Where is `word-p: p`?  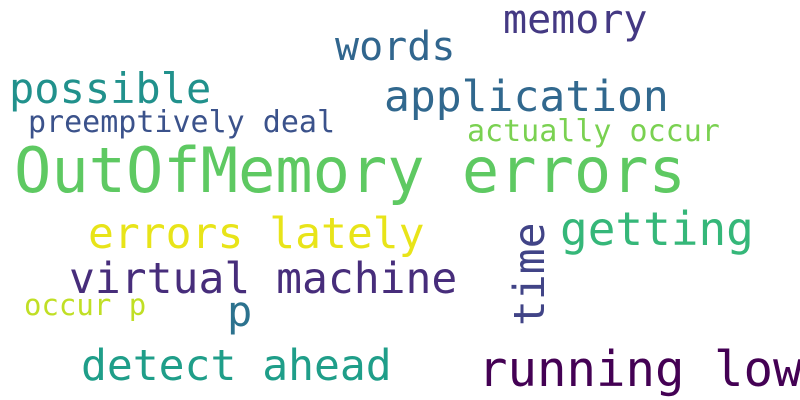
word-p: p is located at coordinates (240, 311).